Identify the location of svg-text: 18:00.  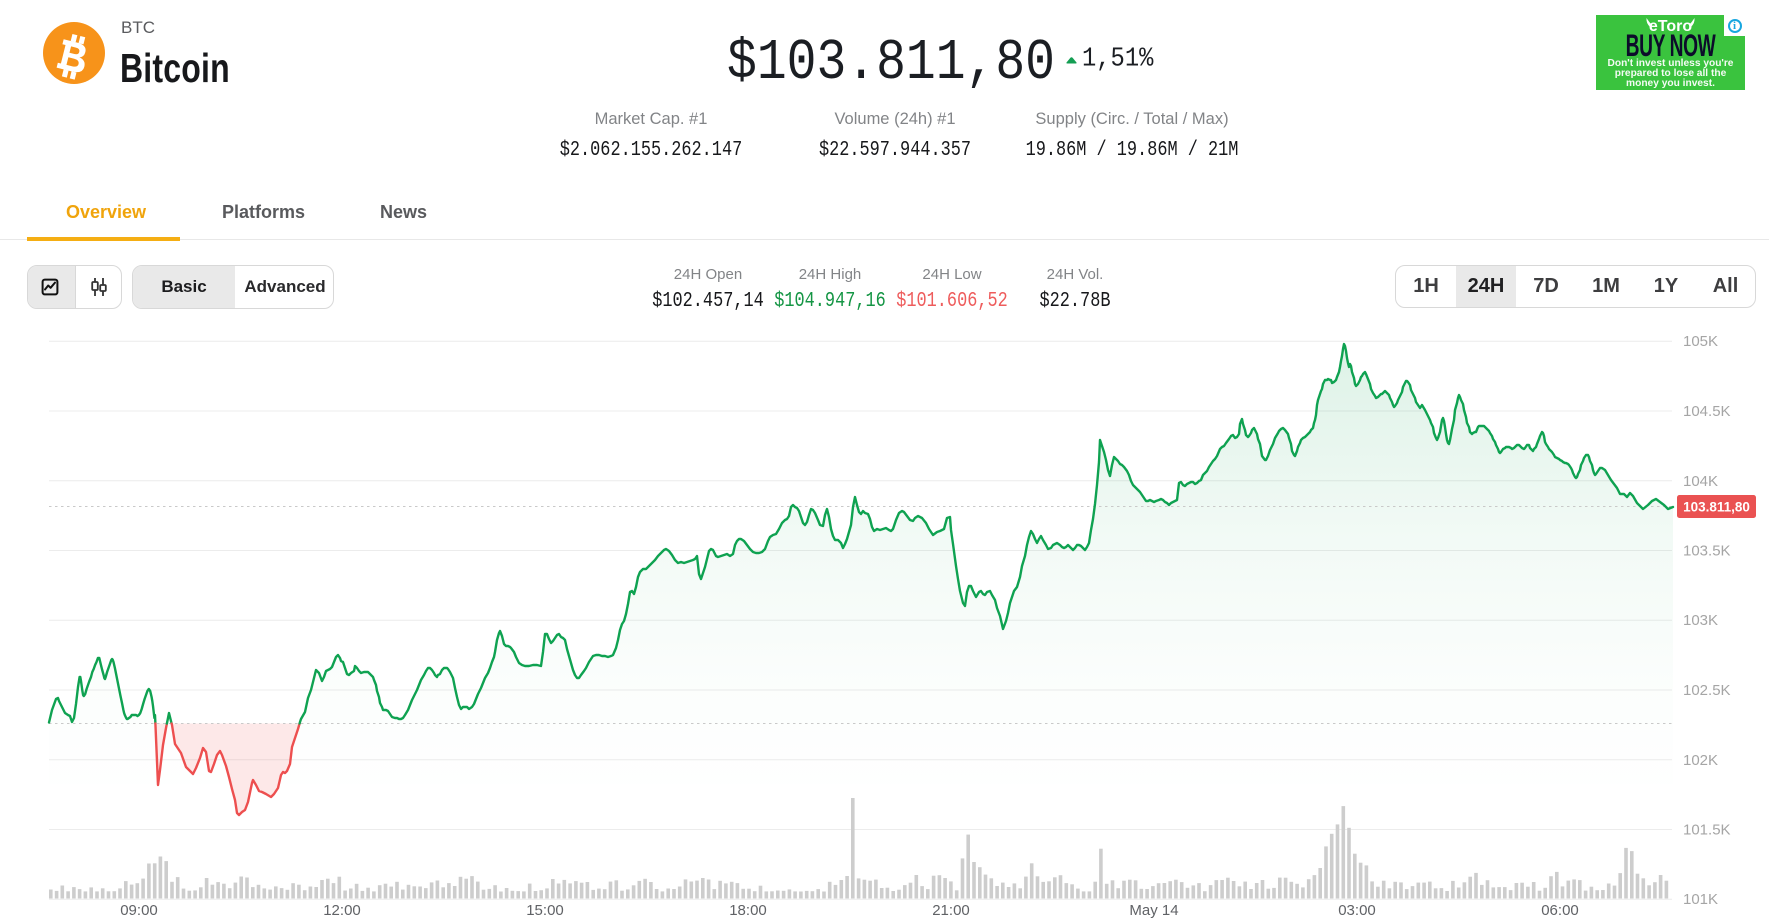
(748, 910).